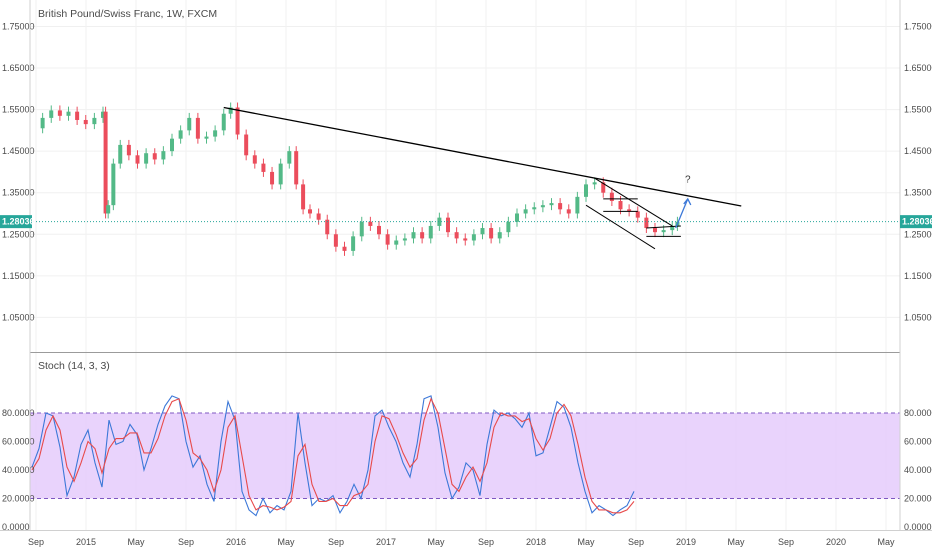 The image size is (932, 550). Describe the element at coordinates (688, 179) in the screenshot. I see `annotation-question-mark: ?` at that location.